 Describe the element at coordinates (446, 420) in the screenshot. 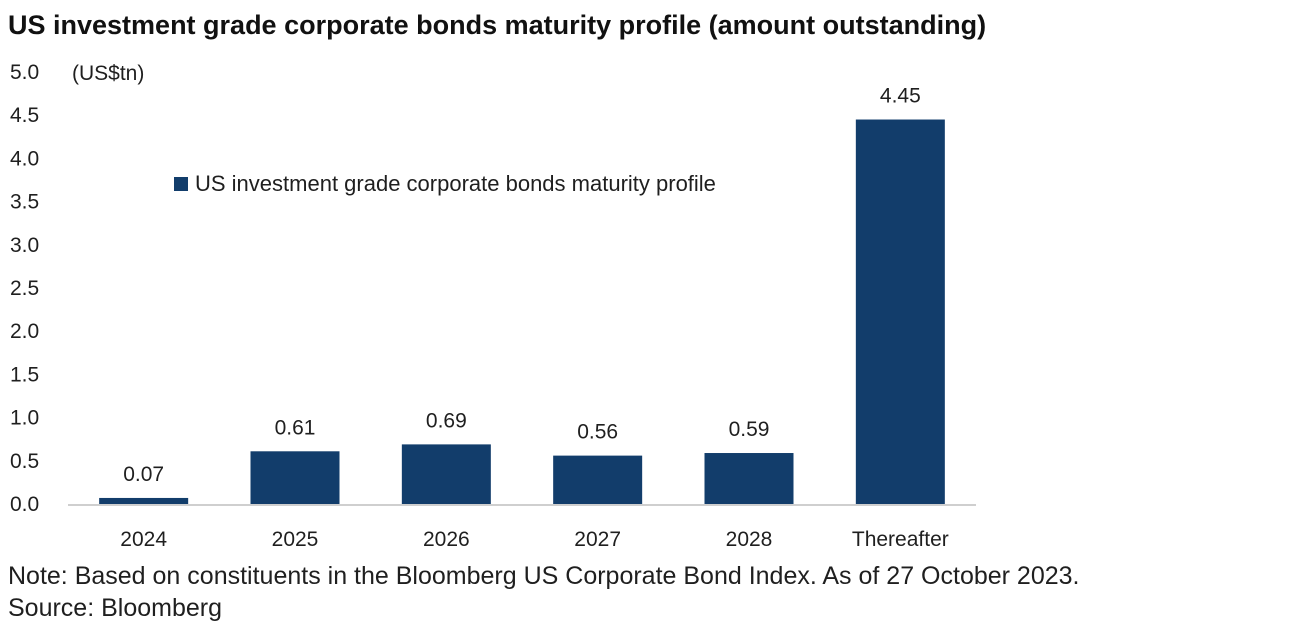

I see `bar-data-label: 0.69` at that location.